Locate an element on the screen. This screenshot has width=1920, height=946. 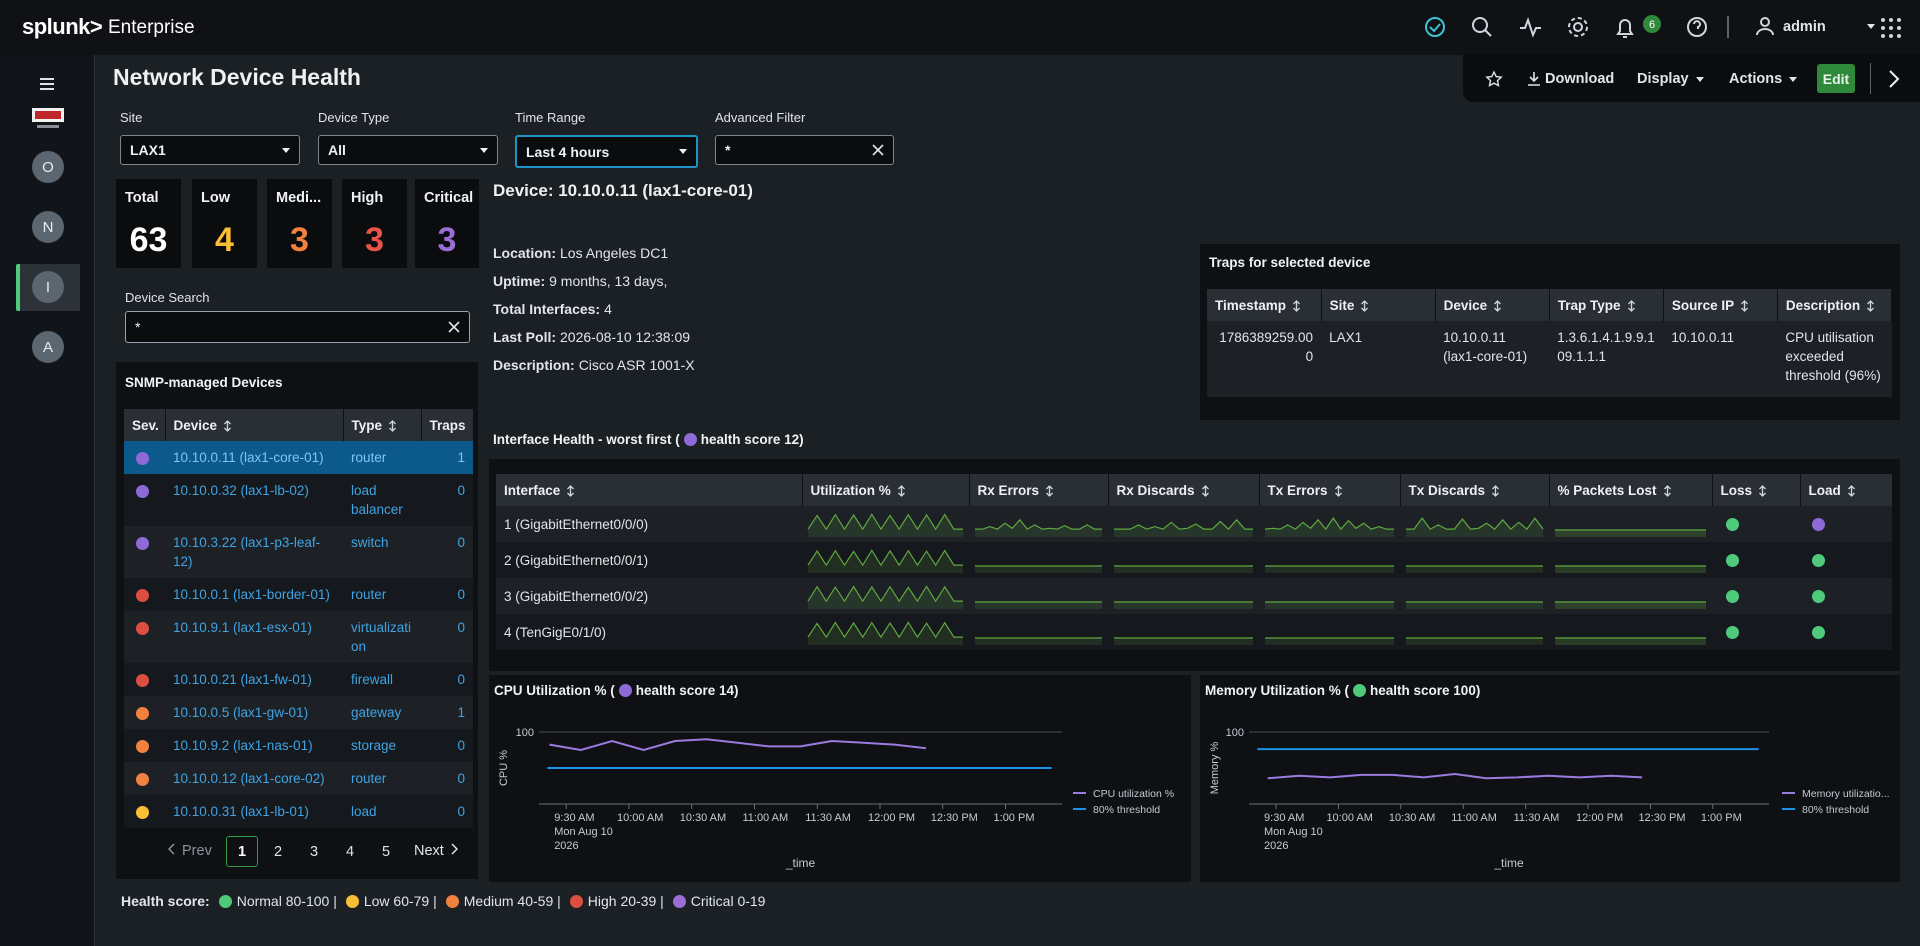
menu-icon is located at coordinates (48, 84).